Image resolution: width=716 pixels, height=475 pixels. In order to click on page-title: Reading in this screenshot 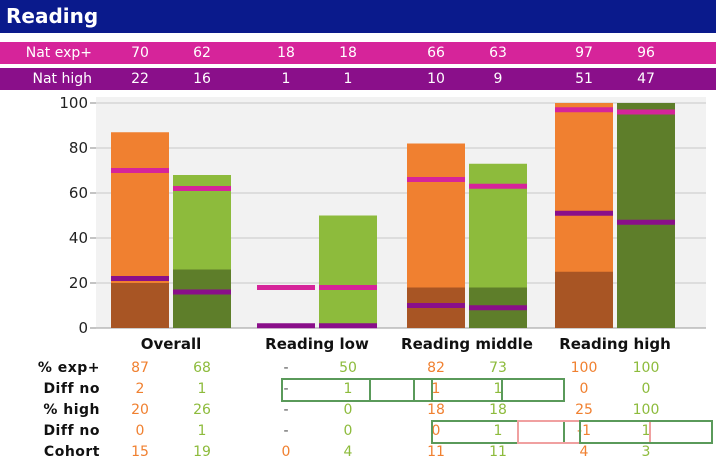, I will do `click(358, 16)`.